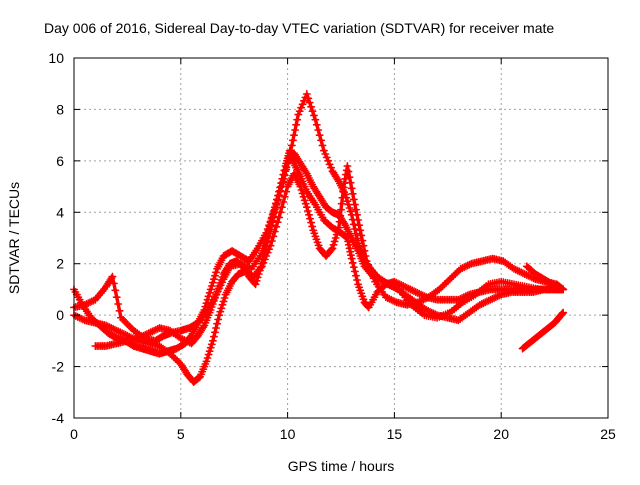 The height and width of the screenshot is (485, 640). Describe the element at coordinates (501, 434) in the screenshot. I see `x-tick-label: 20` at that location.